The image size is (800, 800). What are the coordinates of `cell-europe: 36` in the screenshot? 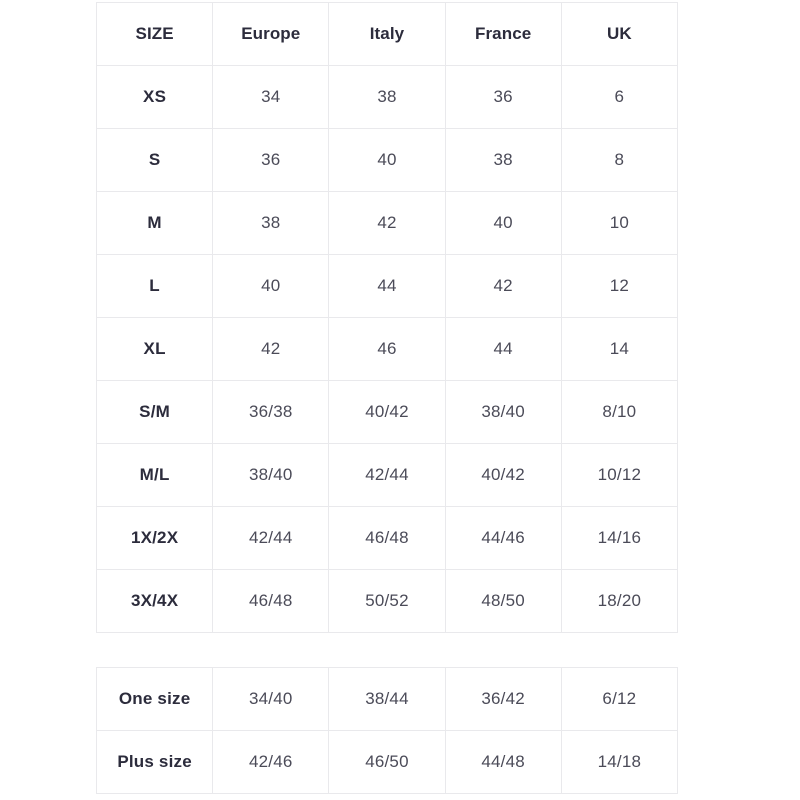 It's located at (271, 160).